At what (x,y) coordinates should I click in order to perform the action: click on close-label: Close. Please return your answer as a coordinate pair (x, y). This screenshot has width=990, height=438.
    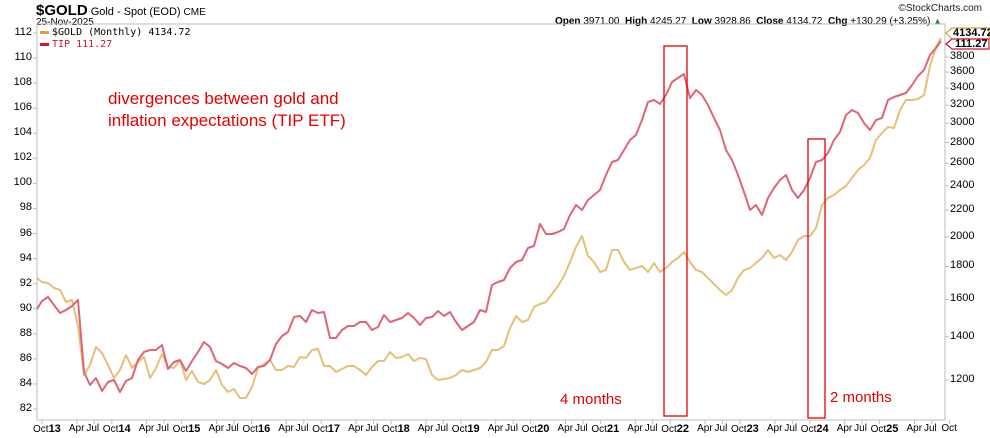
    Looking at the image, I should click on (770, 21).